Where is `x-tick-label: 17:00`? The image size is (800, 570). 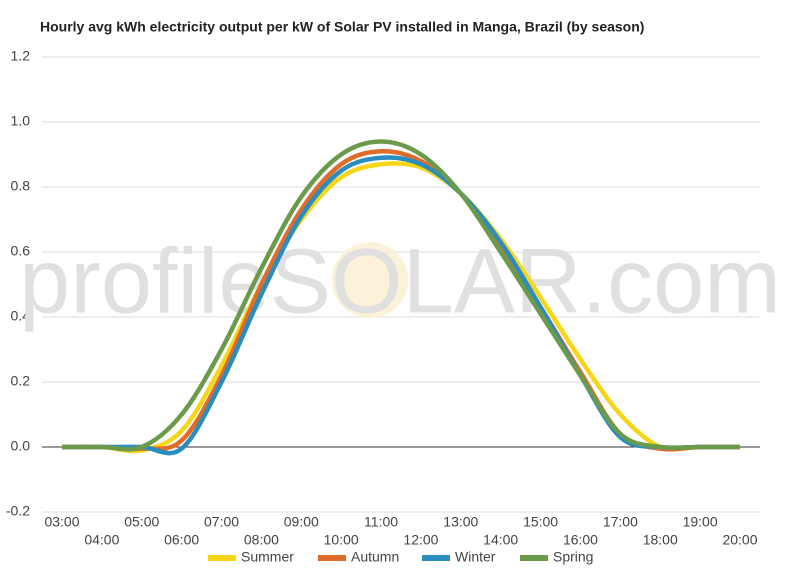 x-tick-label: 17:00 is located at coordinates (620, 522).